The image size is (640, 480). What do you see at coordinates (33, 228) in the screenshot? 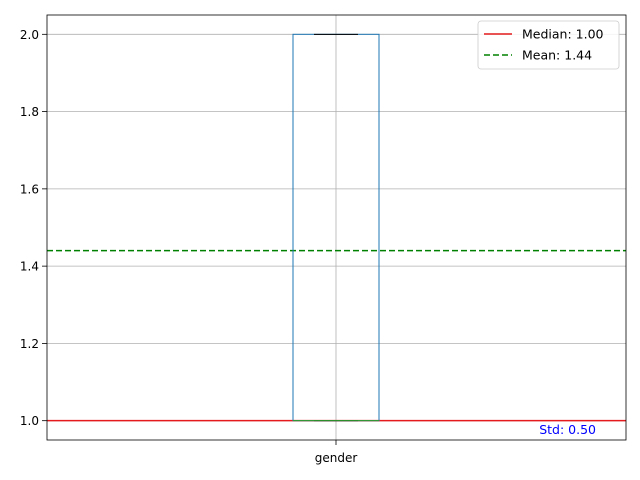
I see `y-axis: 1.0 1.2 1.4 1.6 1.8 2.0` at bounding box center [33, 228].